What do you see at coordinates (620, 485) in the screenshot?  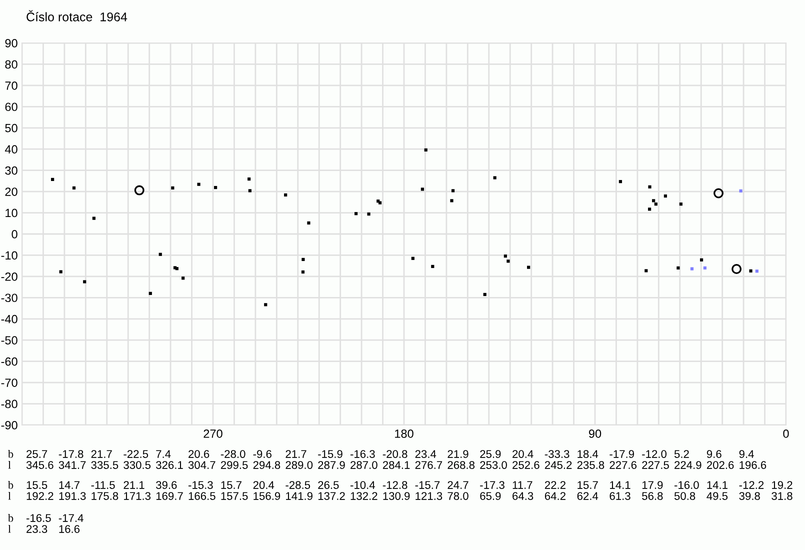 I see `text: 14.1` at bounding box center [620, 485].